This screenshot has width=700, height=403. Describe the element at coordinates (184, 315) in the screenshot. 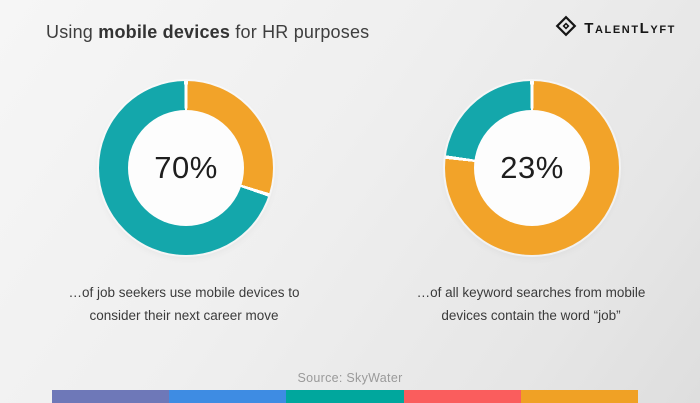

I see `caption-left-line2: consider their next career move` at that location.